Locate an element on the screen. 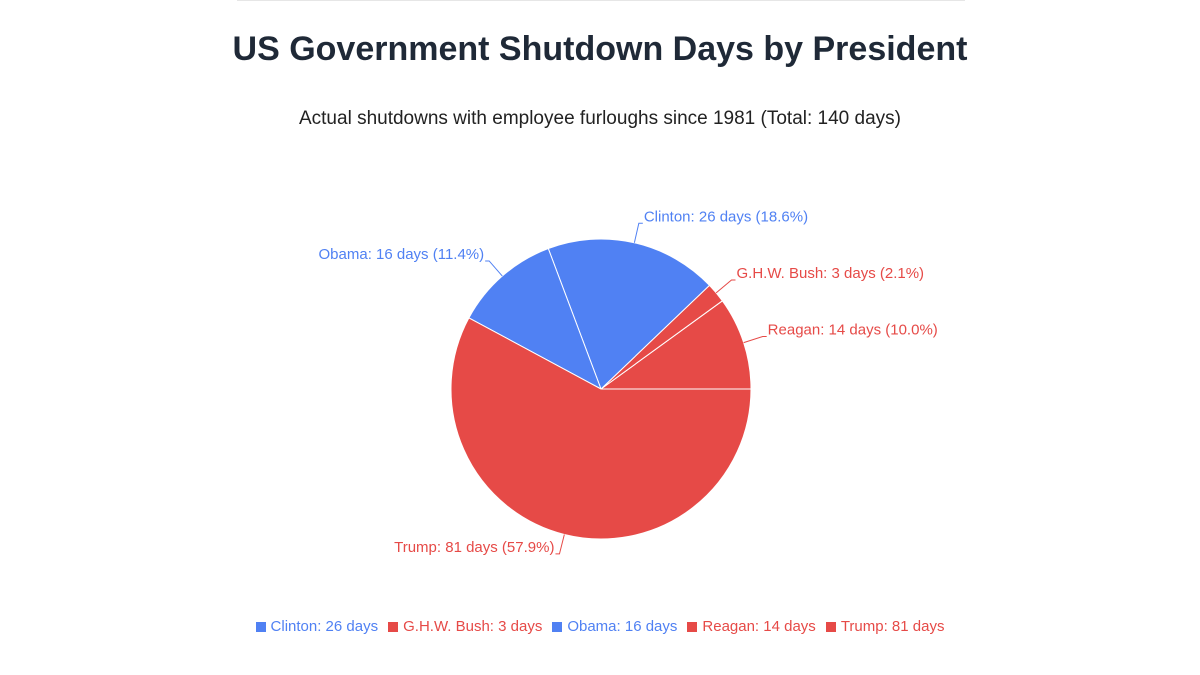  slice-label-trump: Trump: 81 days (57.9%) is located at coordinates (474, 547).